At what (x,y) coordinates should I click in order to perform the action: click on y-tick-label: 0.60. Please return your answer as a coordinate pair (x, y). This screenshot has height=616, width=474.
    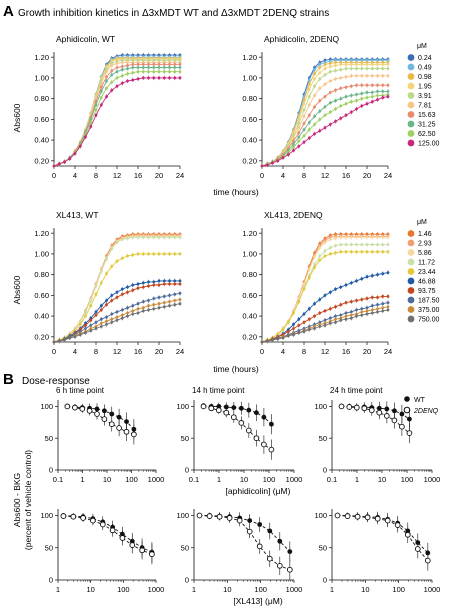
    Looking at the image, I should click on (249, 295).